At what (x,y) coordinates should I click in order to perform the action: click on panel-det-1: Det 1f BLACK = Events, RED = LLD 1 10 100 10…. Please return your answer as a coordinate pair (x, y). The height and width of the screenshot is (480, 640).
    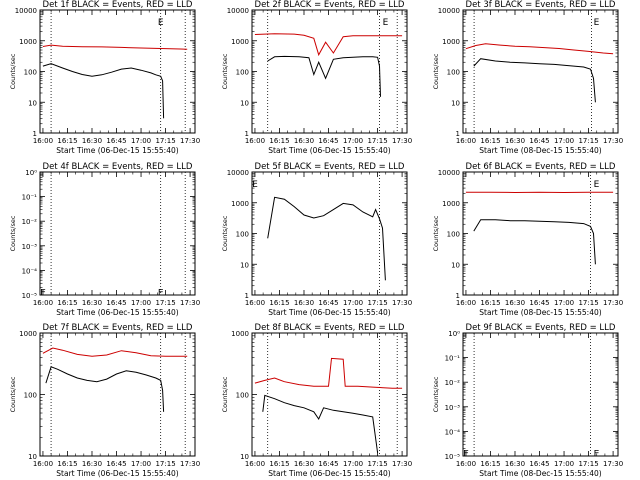
    Looking at the image, I should click on (104, 77).